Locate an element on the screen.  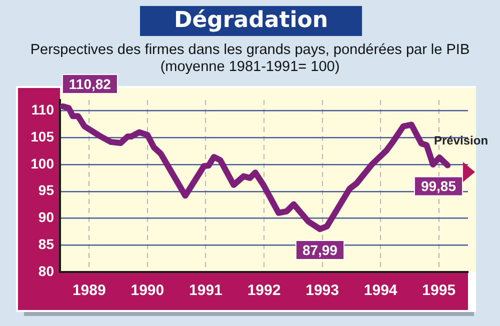
annotation: 99,85 is located at coordinates (438, 186).